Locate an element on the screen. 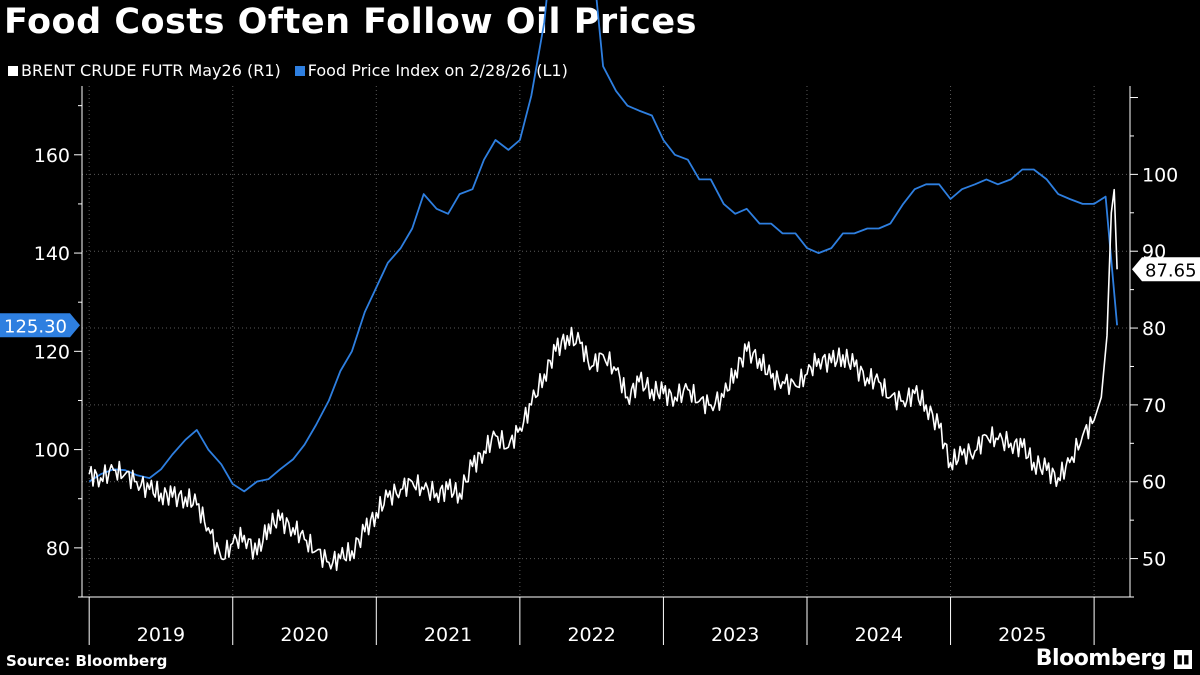 This screenshot has height=675, width=1200. x-tick-label-2020: 2020 is located at coordinates (304, 635).